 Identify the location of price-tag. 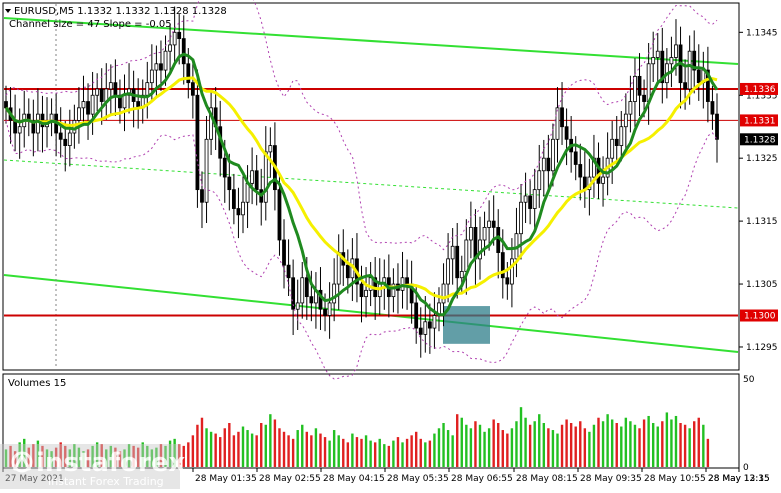
(759, 88).